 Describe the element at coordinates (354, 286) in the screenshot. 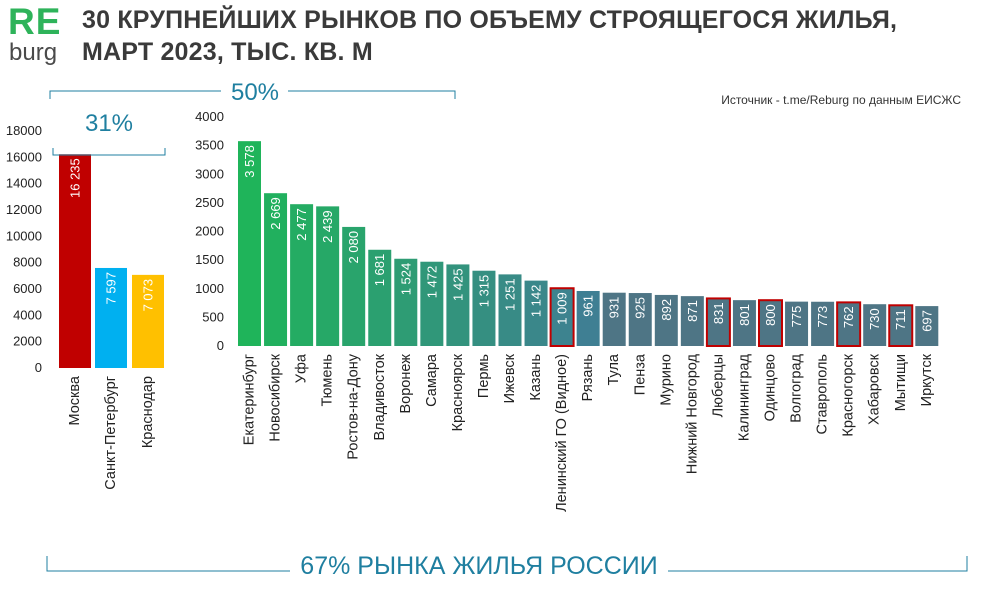

I see `bar-Ростов-на-Дону` at that location.